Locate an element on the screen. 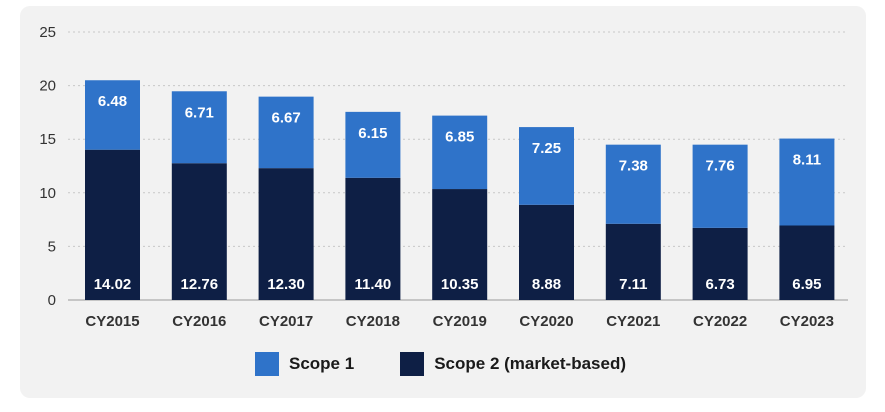 Image resolution: width=885 pixels, height=412 pixels. data-label-scope-1: 6.71 is located at coordinates (199, 112).